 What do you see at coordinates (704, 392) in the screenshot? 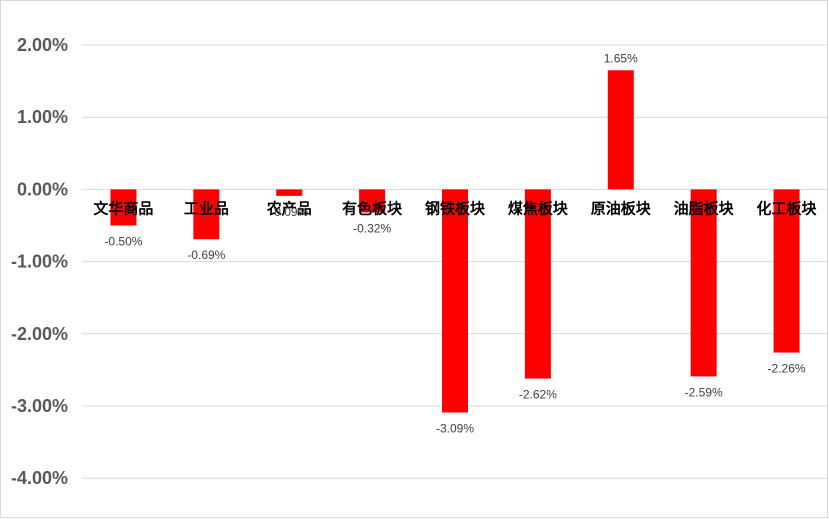
I see `data-label: -2.59%` at bounding box center [704, 392].